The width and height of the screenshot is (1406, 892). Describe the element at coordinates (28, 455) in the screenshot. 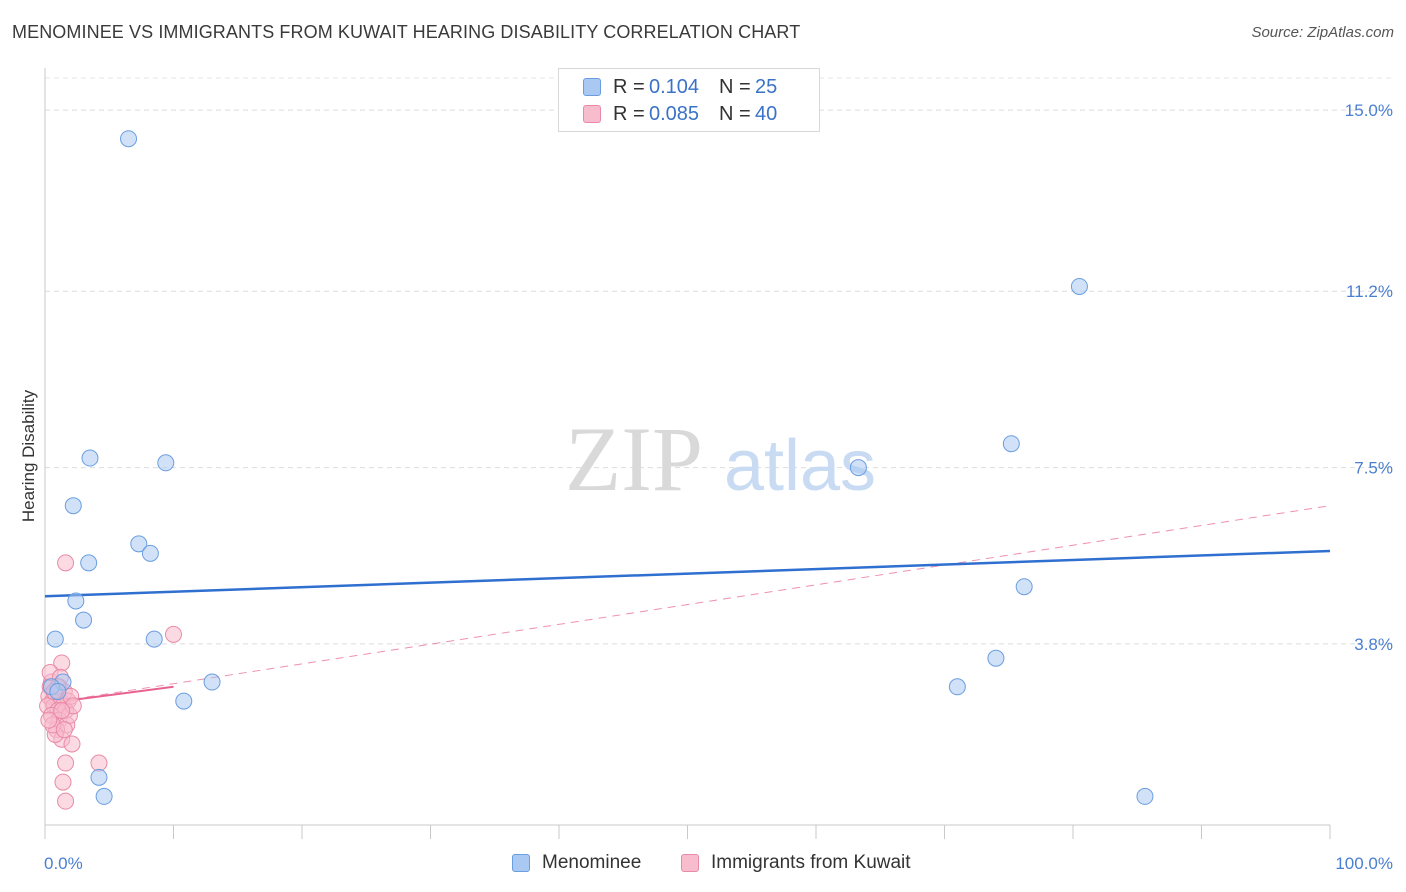

I see `y-axis-label: Hearing Disability` at that location.